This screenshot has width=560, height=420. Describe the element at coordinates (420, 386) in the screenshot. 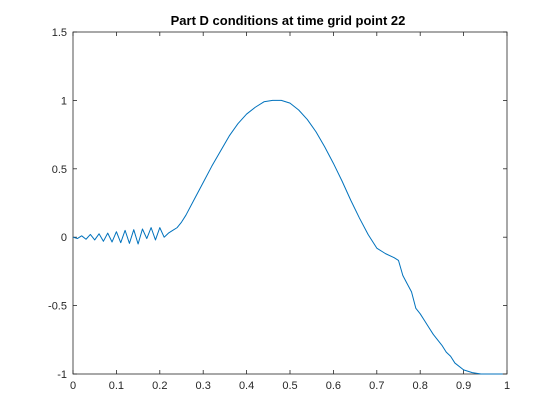

I see `x-tick-label: 0.8` at that location.